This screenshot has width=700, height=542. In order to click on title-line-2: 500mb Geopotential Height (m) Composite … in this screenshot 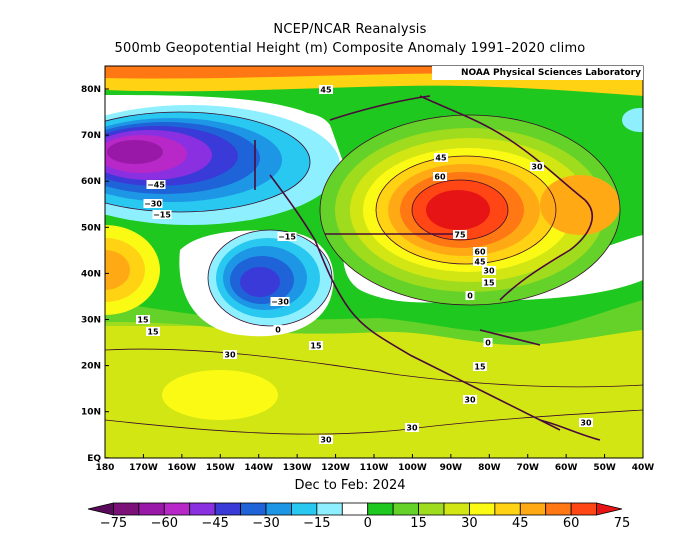, I will do `click(350, 48)`.